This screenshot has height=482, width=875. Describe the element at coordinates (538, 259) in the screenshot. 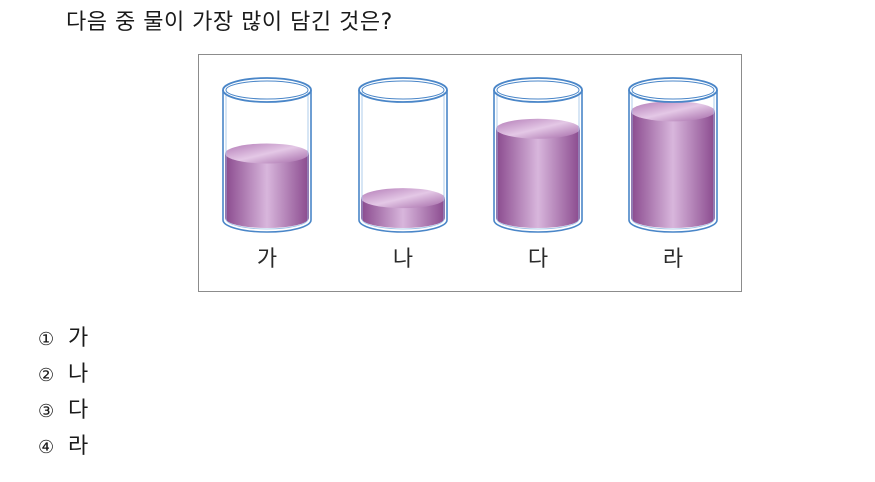

I see `cup-label-da: 다` at that location.